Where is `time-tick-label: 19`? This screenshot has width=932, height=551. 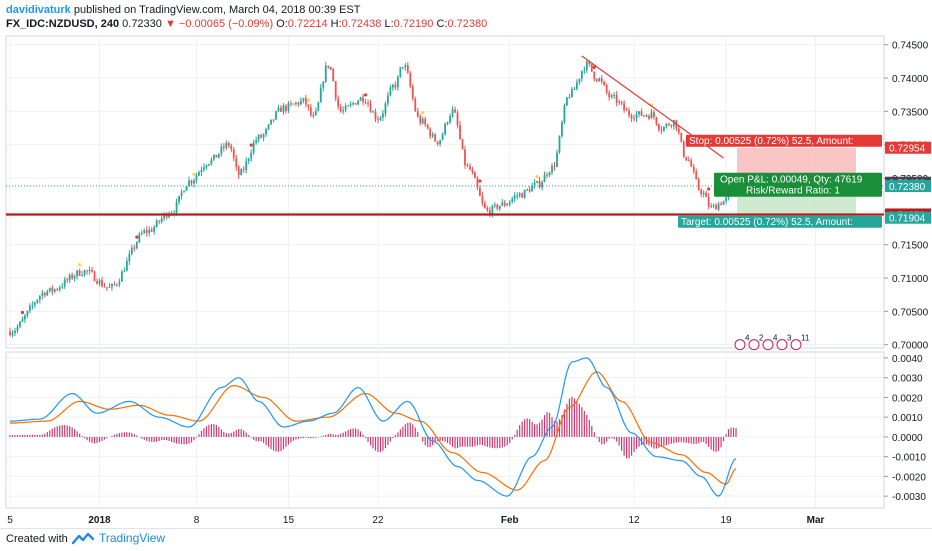 time-tick-label: 19 is located at coordinates (726, 520).